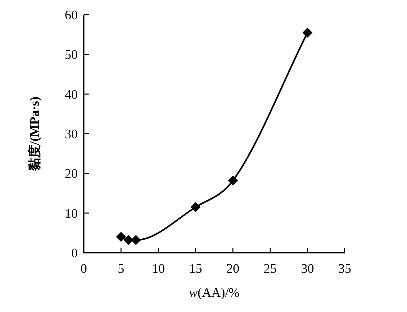 This screenshot has height=312, width=407. I want to click on y-tick-label: 30, so click(71, 134).